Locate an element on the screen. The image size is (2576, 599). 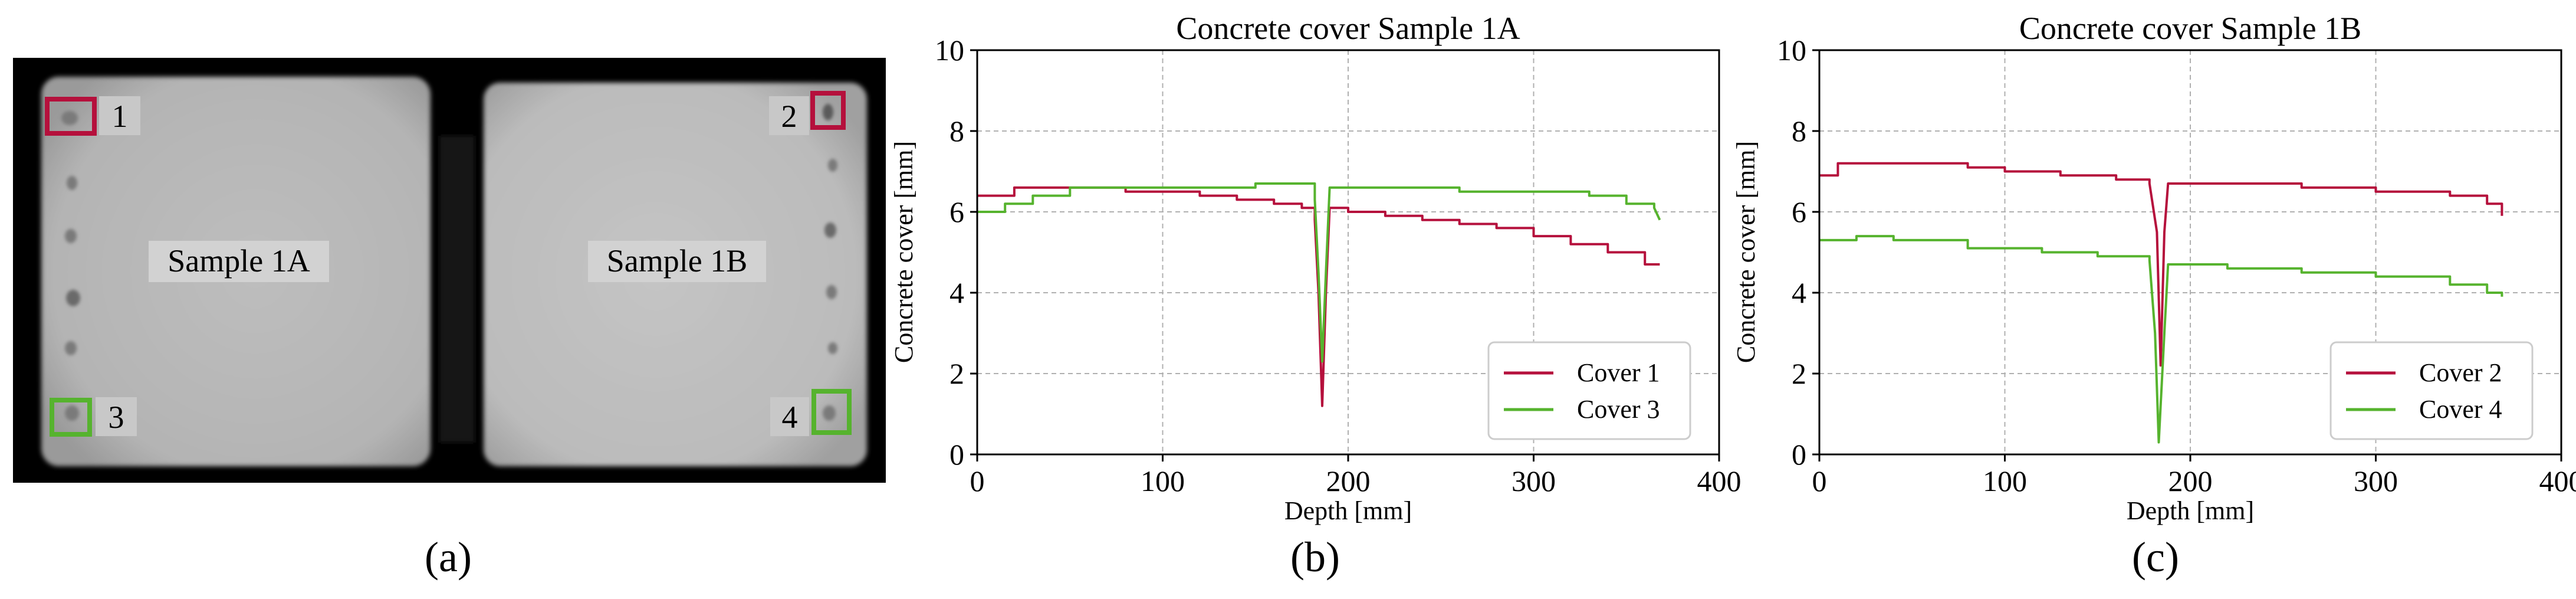
sample-label-1a: Sample 1A is located at coordinates (238, 261).